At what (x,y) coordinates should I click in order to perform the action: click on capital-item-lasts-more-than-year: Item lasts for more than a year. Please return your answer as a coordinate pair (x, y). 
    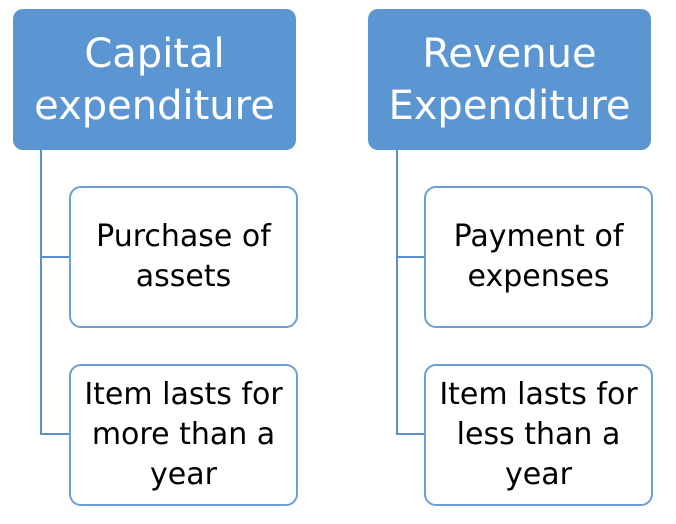
    Looking at the image, I should click on (183, 435).